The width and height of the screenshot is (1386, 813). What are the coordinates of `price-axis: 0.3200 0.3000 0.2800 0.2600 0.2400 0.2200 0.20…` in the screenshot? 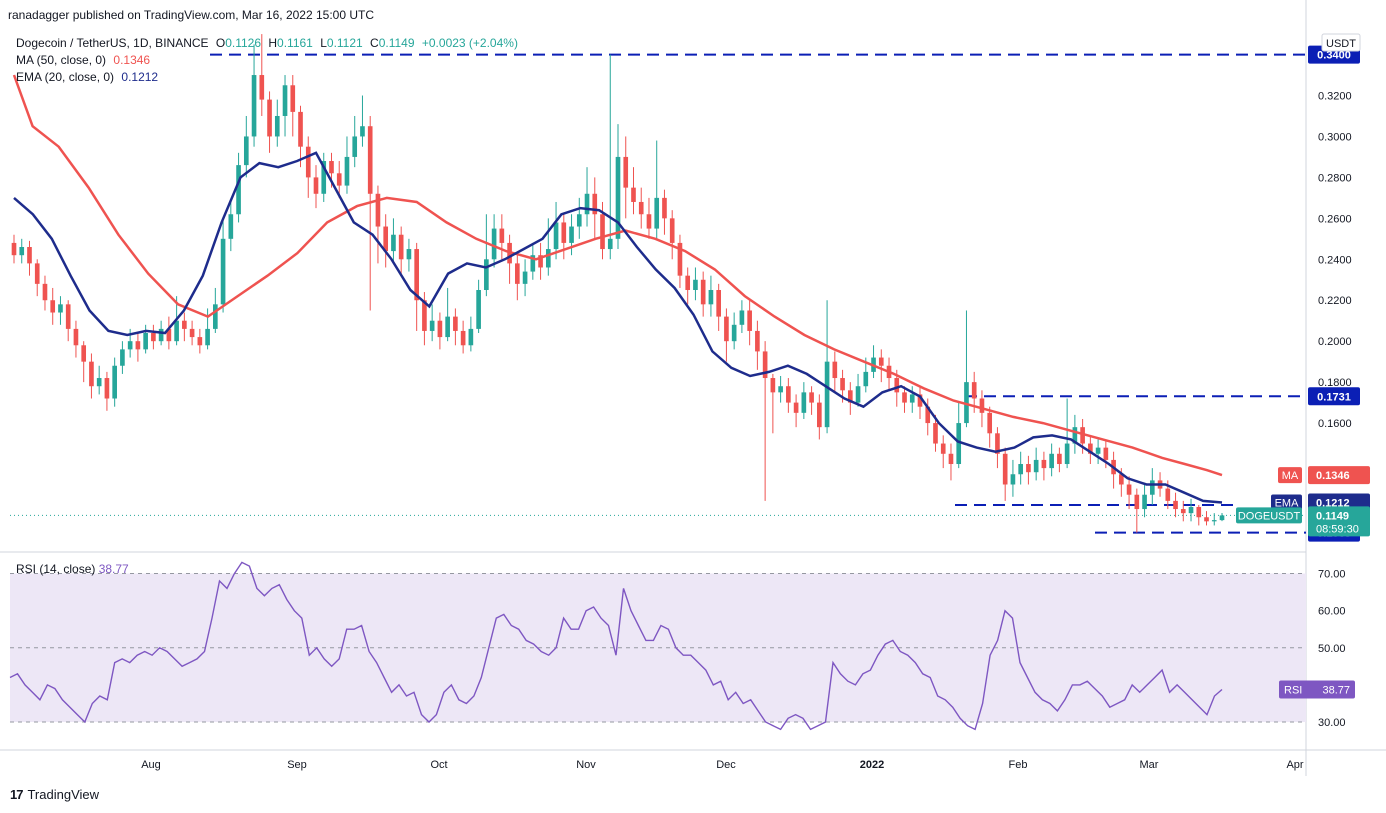 It's located at (1339, 231).